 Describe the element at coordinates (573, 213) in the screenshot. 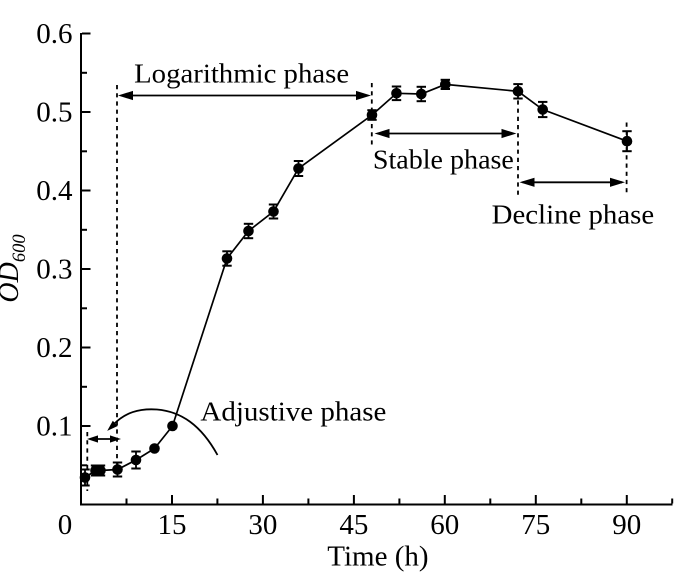

I see `svg-text: Decline phase` at that location.